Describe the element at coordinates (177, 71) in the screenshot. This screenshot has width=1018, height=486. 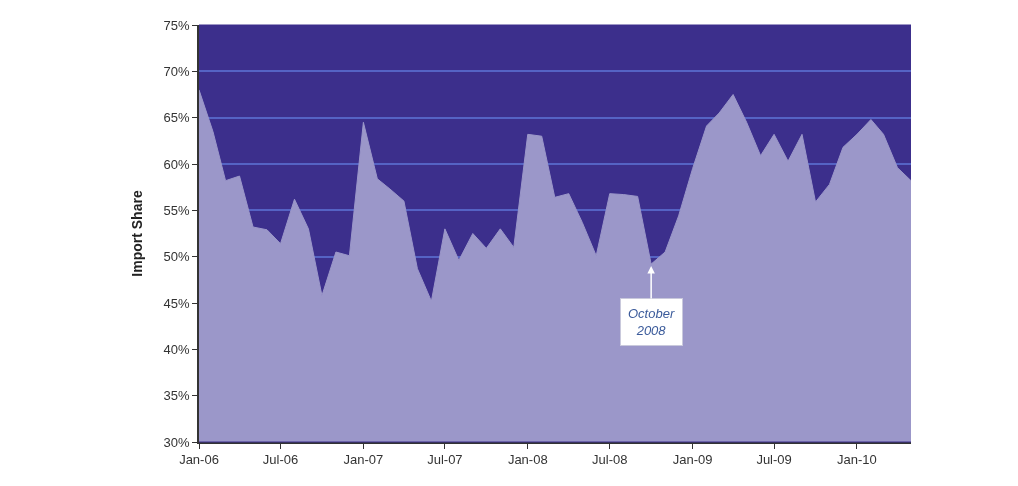
I see `y-tick-label: 70%` at that location.